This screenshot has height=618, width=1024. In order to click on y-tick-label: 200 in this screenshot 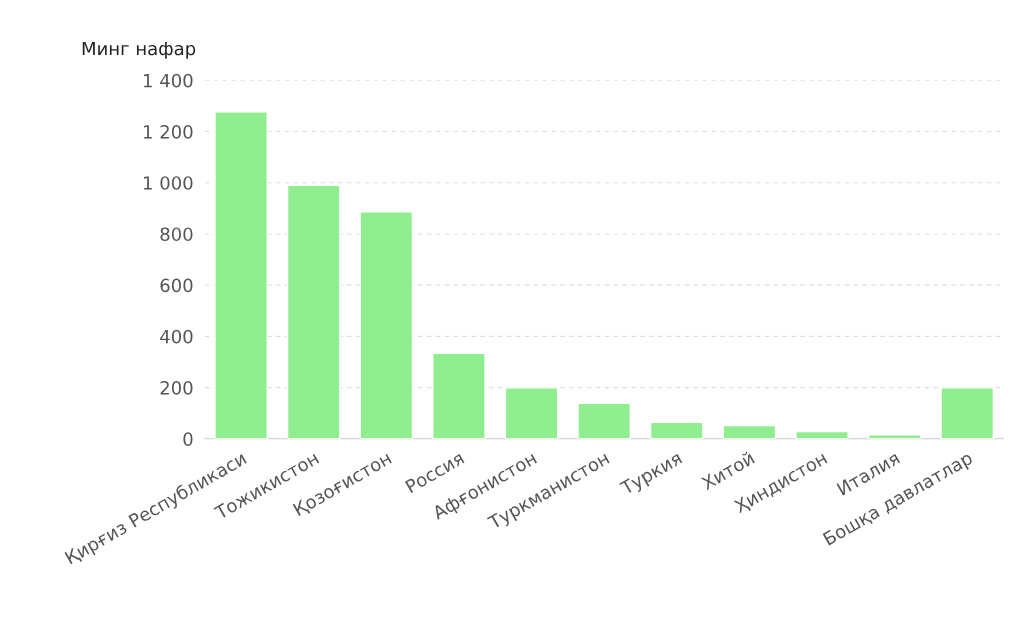, I will do `click(176, 388)`.